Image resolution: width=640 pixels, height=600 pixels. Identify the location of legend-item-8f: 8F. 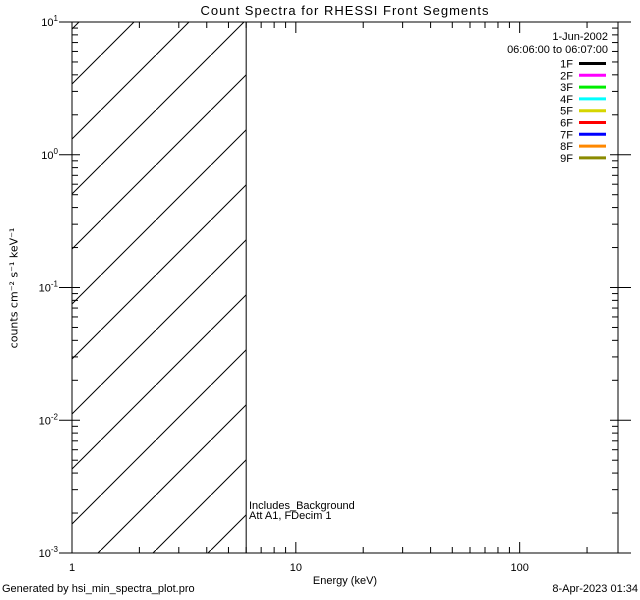
(583, 147).